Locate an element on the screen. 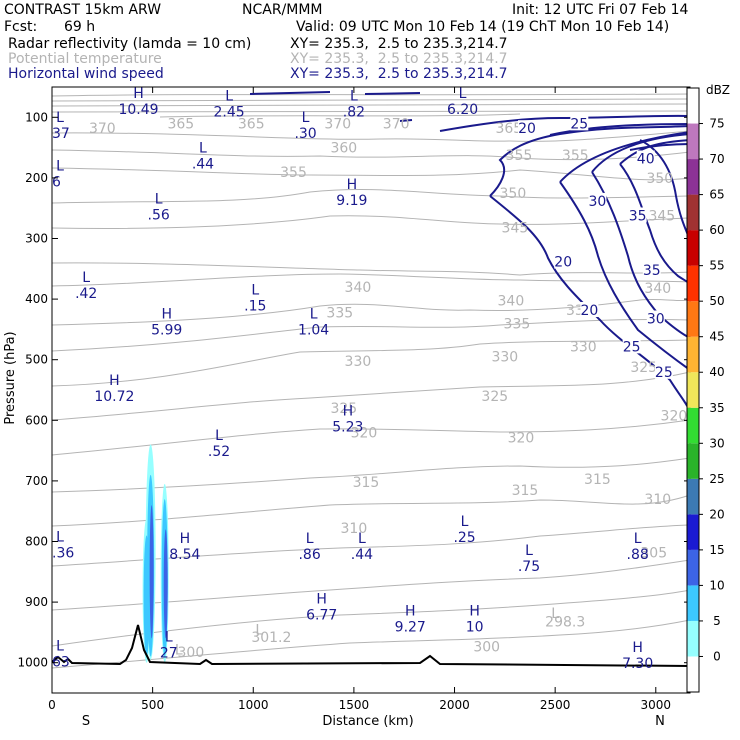  theta-label: 360 is located at coordinates (343, 149).